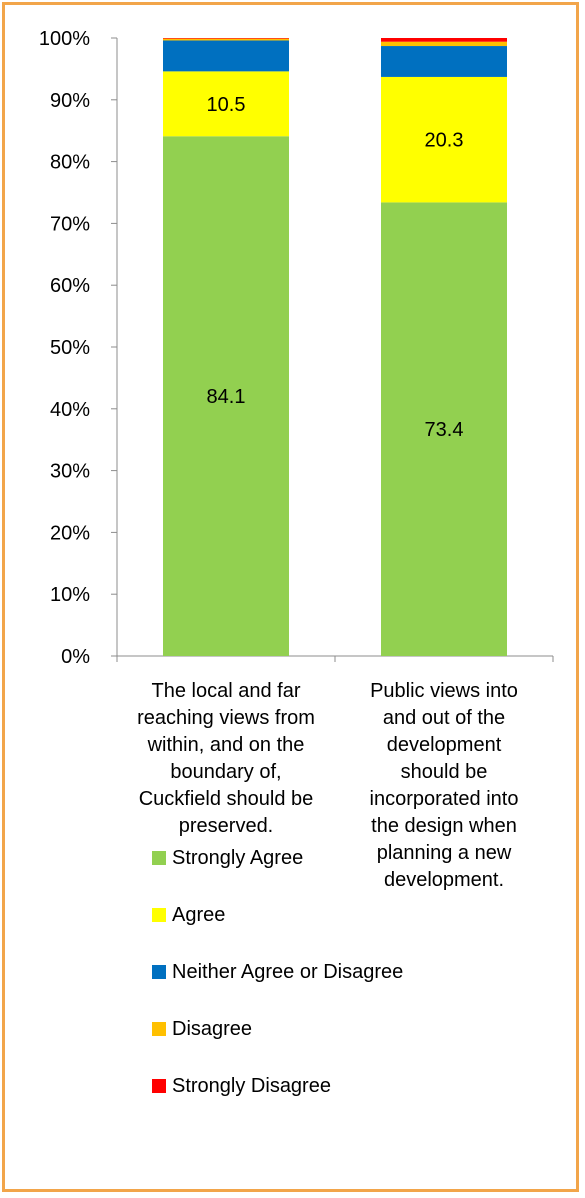 The width and height of the screenshot is (585, 1198). I want to click on y-tick-label: 90%, so click(70, 101).